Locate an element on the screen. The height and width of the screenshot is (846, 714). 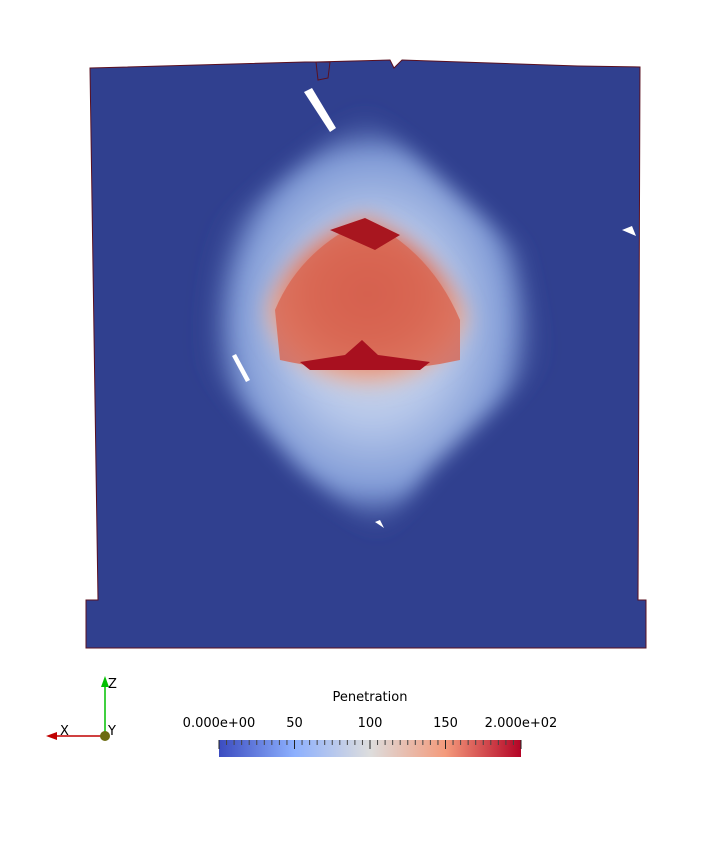
color-bar: Penetration 0.000e+00 50 100 150 2.000e+02 is located at coordinates (370, 723).